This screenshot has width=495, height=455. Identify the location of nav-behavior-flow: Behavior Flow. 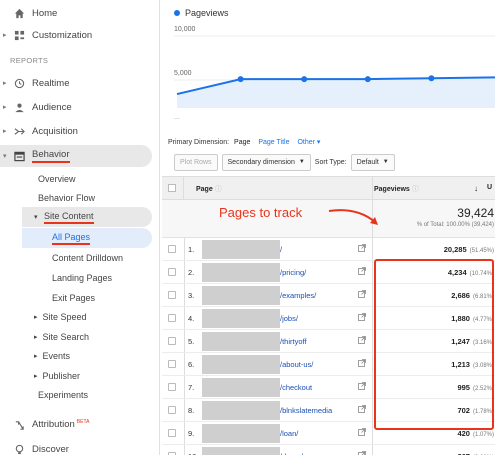
(67, 198).